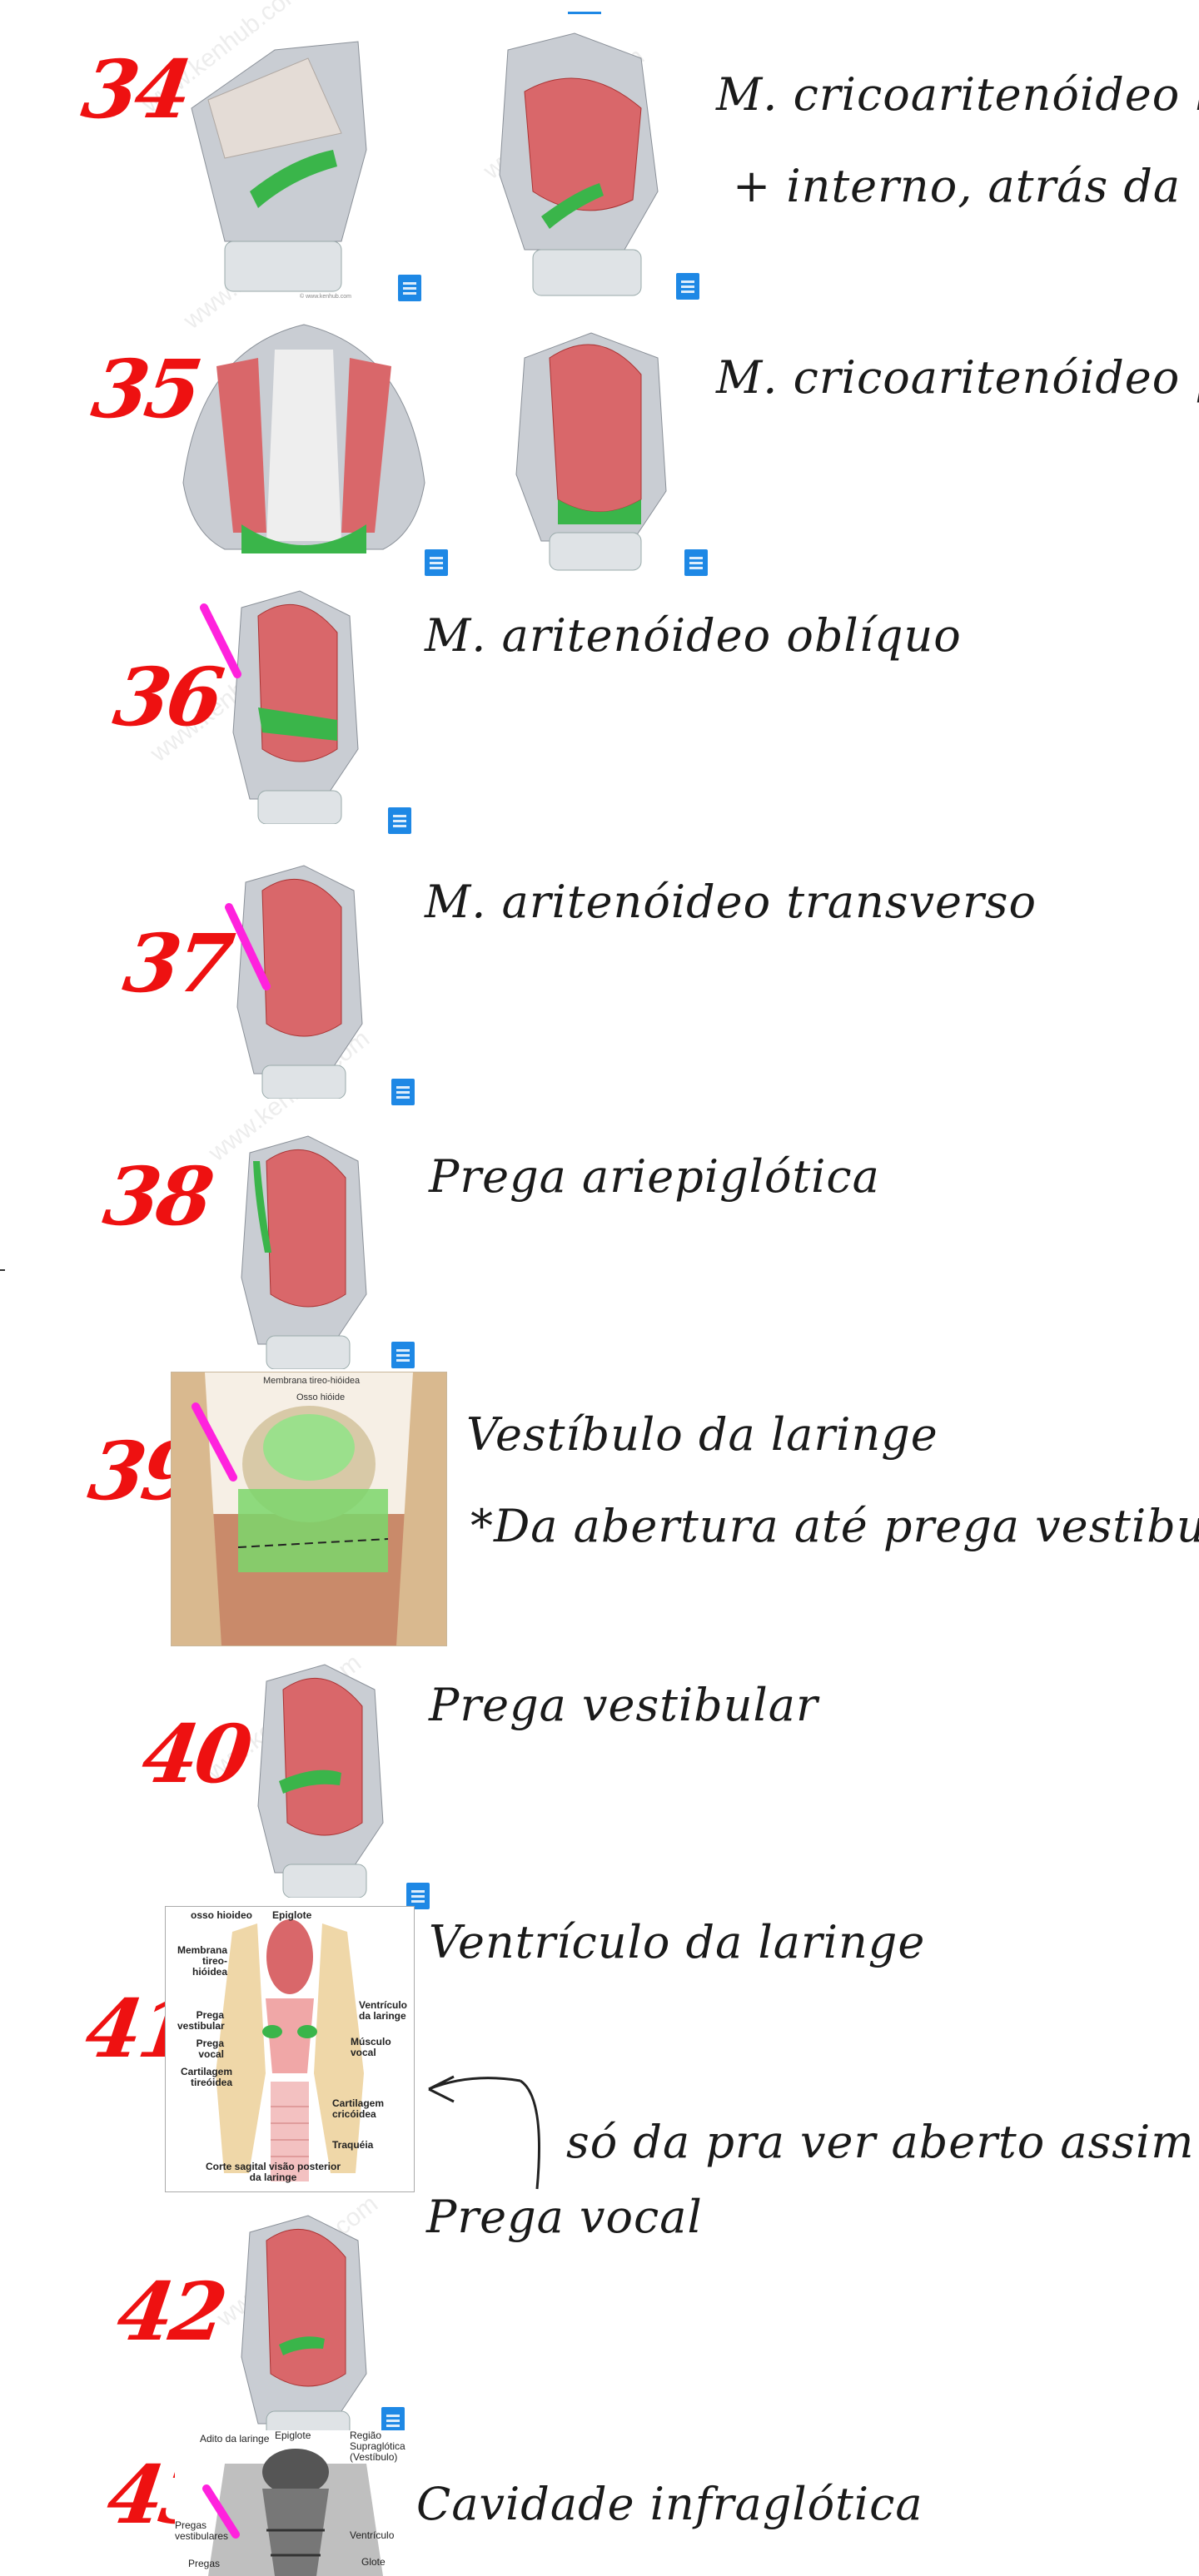 The image size is (1199, 2576). What do you see at coordinates (372, 2535) in the screenshot?
I see `panel-label: Ventrículo` at bounding box center [372, 2535].